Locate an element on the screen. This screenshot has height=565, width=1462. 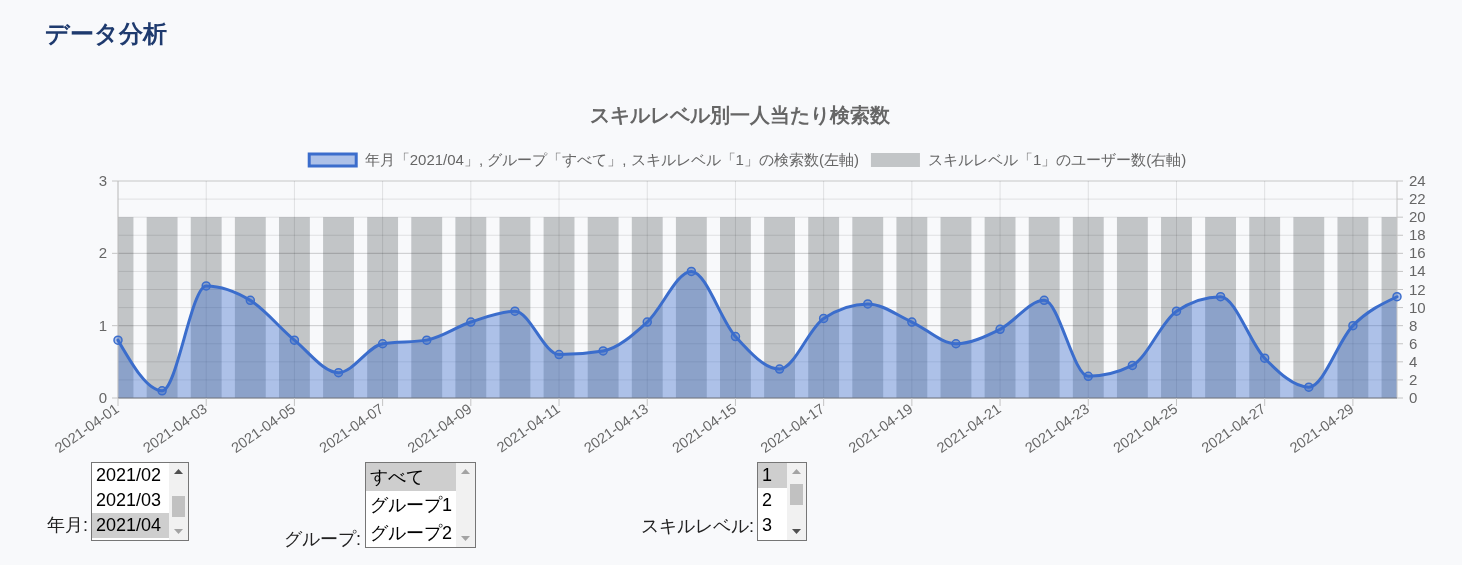
option-selected: 2021/04 is located at coordinates (130, 525).